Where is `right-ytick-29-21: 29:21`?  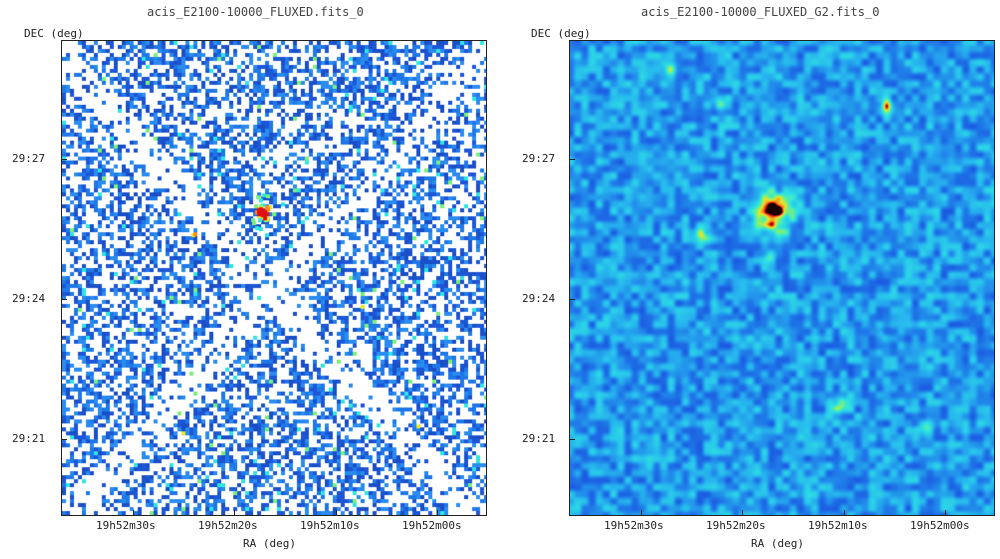 right-ytick-29-21: 29:21 is located at coordinates (539, 438).